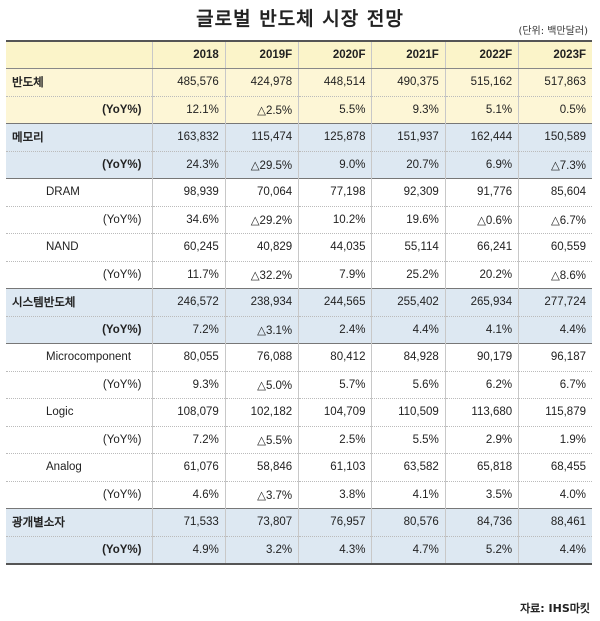 The height and width of the screenshot is (621, 600). I want to click on header-blank, so click(79, 54).